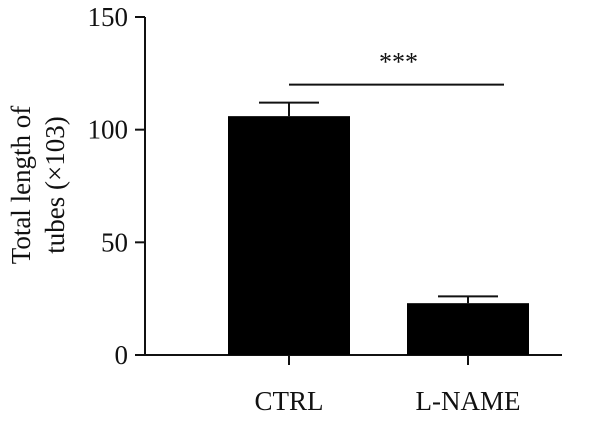  What do you see at coordinates (38, 185) in the screenshot?
I see `y-axis-title: Total length of tubes (×103)` at bounding box center [38, 185].